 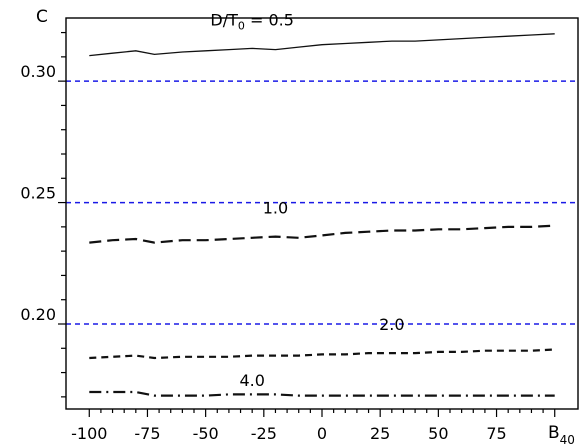 What do you see at coordinates (313, 426) in the screenshot?
I see `x-axis-ticks: -100 -75 -50 -25 0 25 50 75` at bounding box center [313, 426].